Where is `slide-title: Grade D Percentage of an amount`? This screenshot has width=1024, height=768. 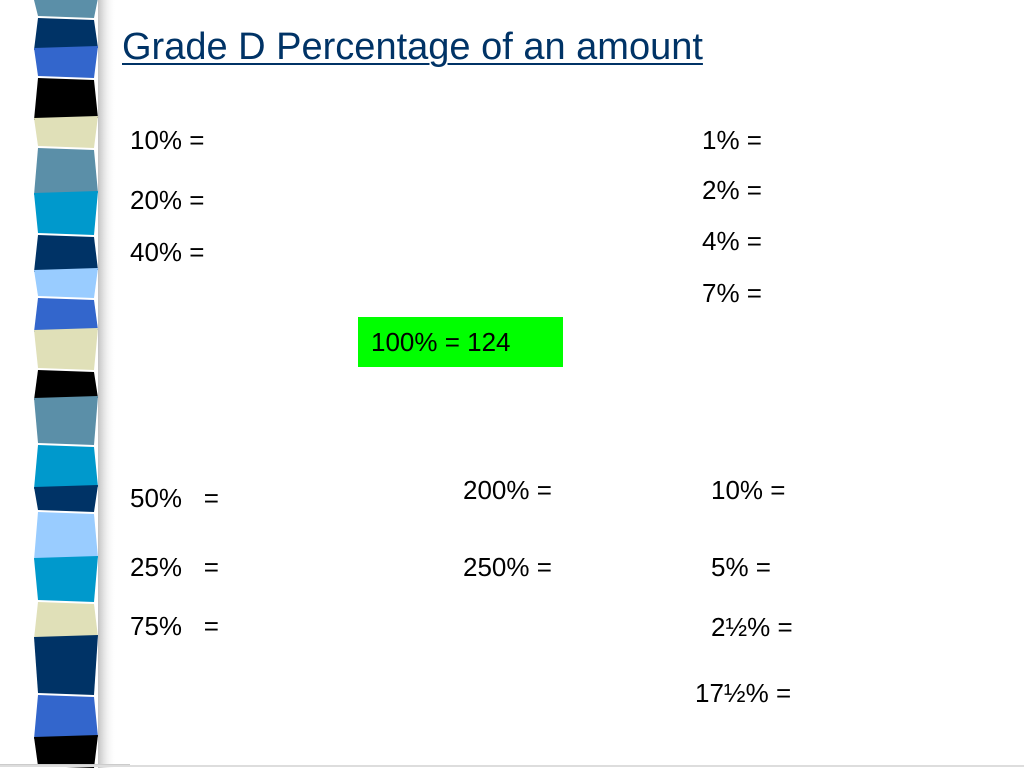 slide-title: Grade D Percentage of an amount is located at coordinates (412, 47).